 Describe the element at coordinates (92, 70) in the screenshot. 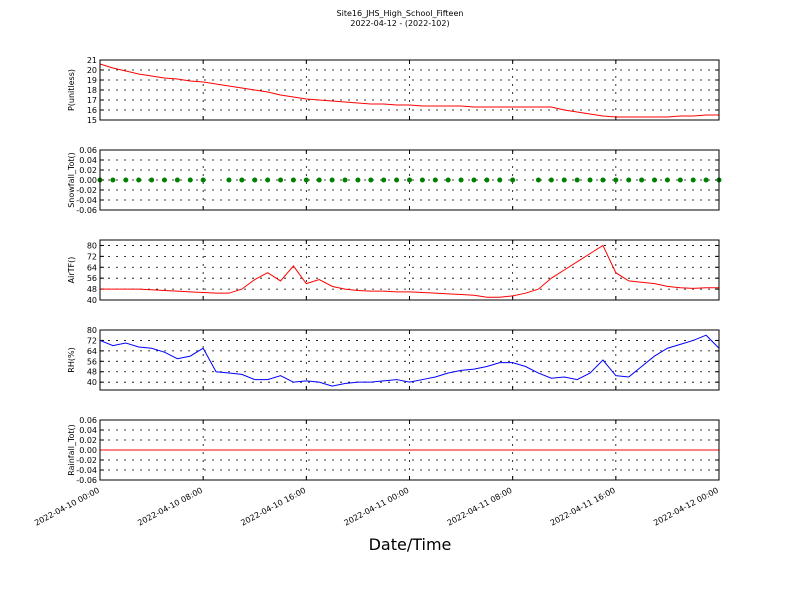

I see `y-tick-label: 20` at that location.